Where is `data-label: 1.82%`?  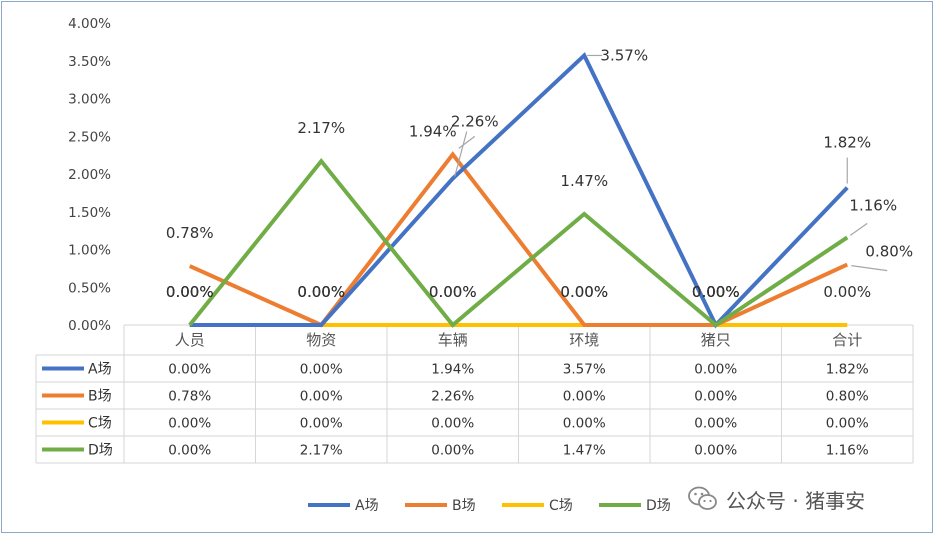
data-label: 1.82% is located at coordinates (847, 143).